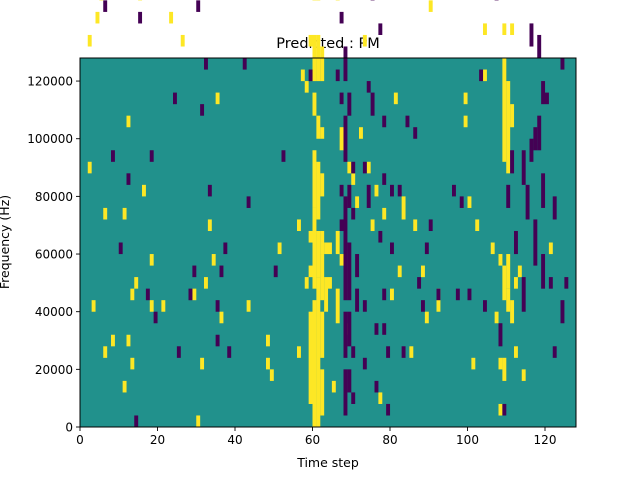  What do you see at coordinates (327, 462) in the screenshot?
I see `x-axis-label: Time step` at bounding box center [327, 462].